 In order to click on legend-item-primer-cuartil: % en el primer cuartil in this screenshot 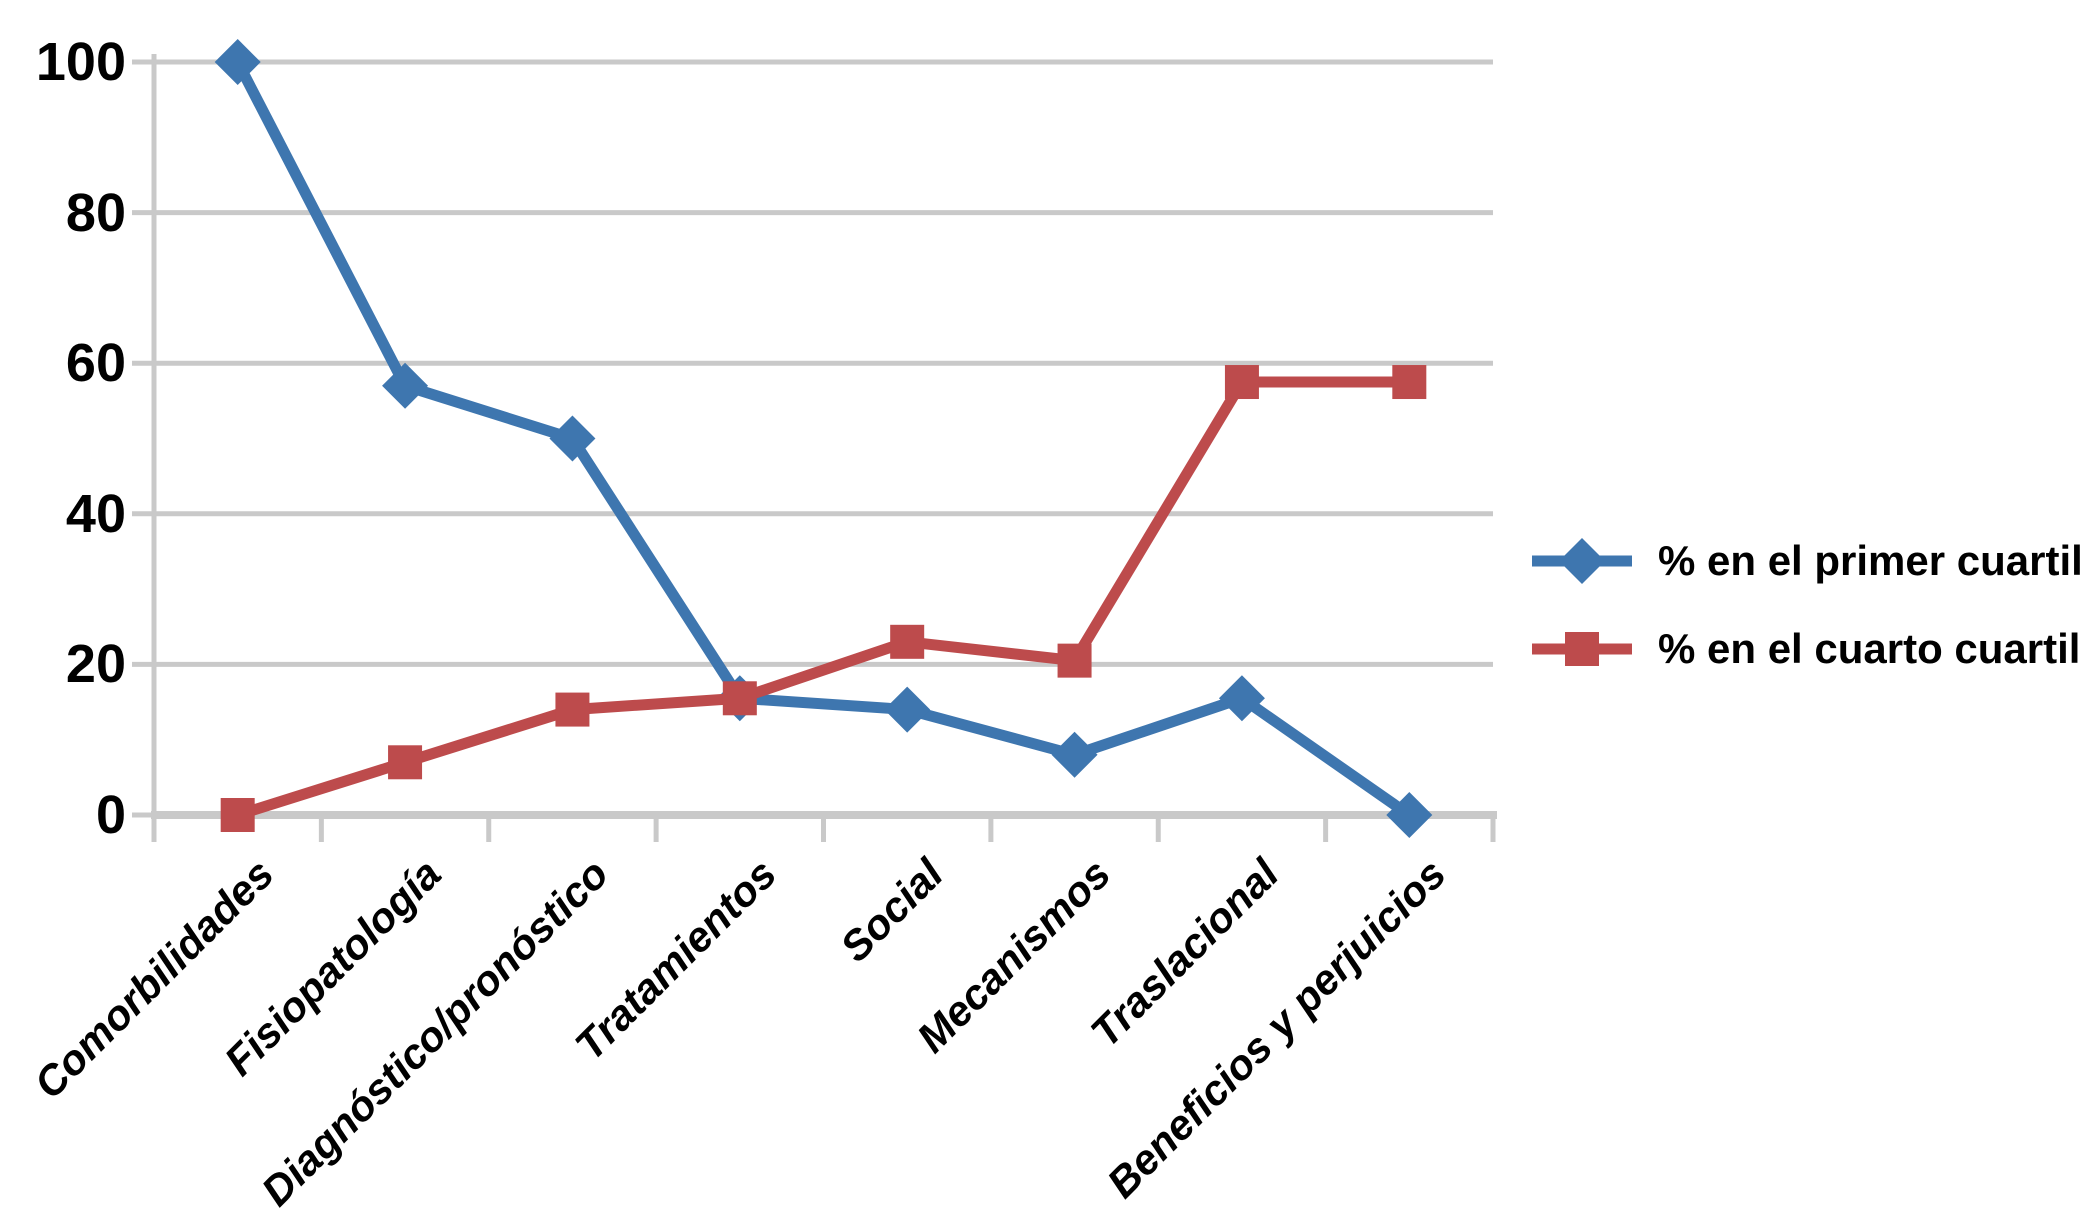, I will do `click(1807, 561)`.